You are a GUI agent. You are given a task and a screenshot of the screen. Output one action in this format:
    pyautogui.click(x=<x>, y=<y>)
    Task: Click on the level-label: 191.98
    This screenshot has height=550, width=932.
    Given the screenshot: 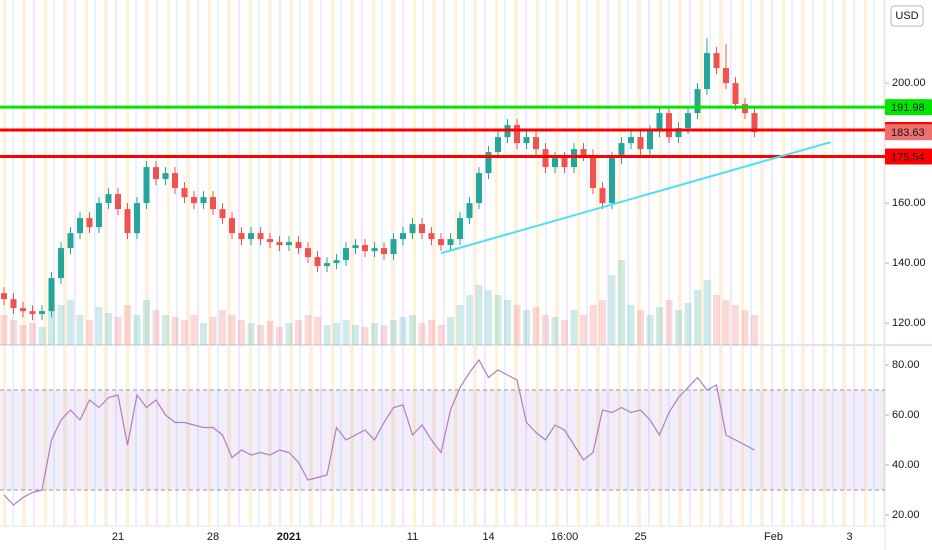 What is the action you would take?
    pyautogui.click(x=908, y=108)
    